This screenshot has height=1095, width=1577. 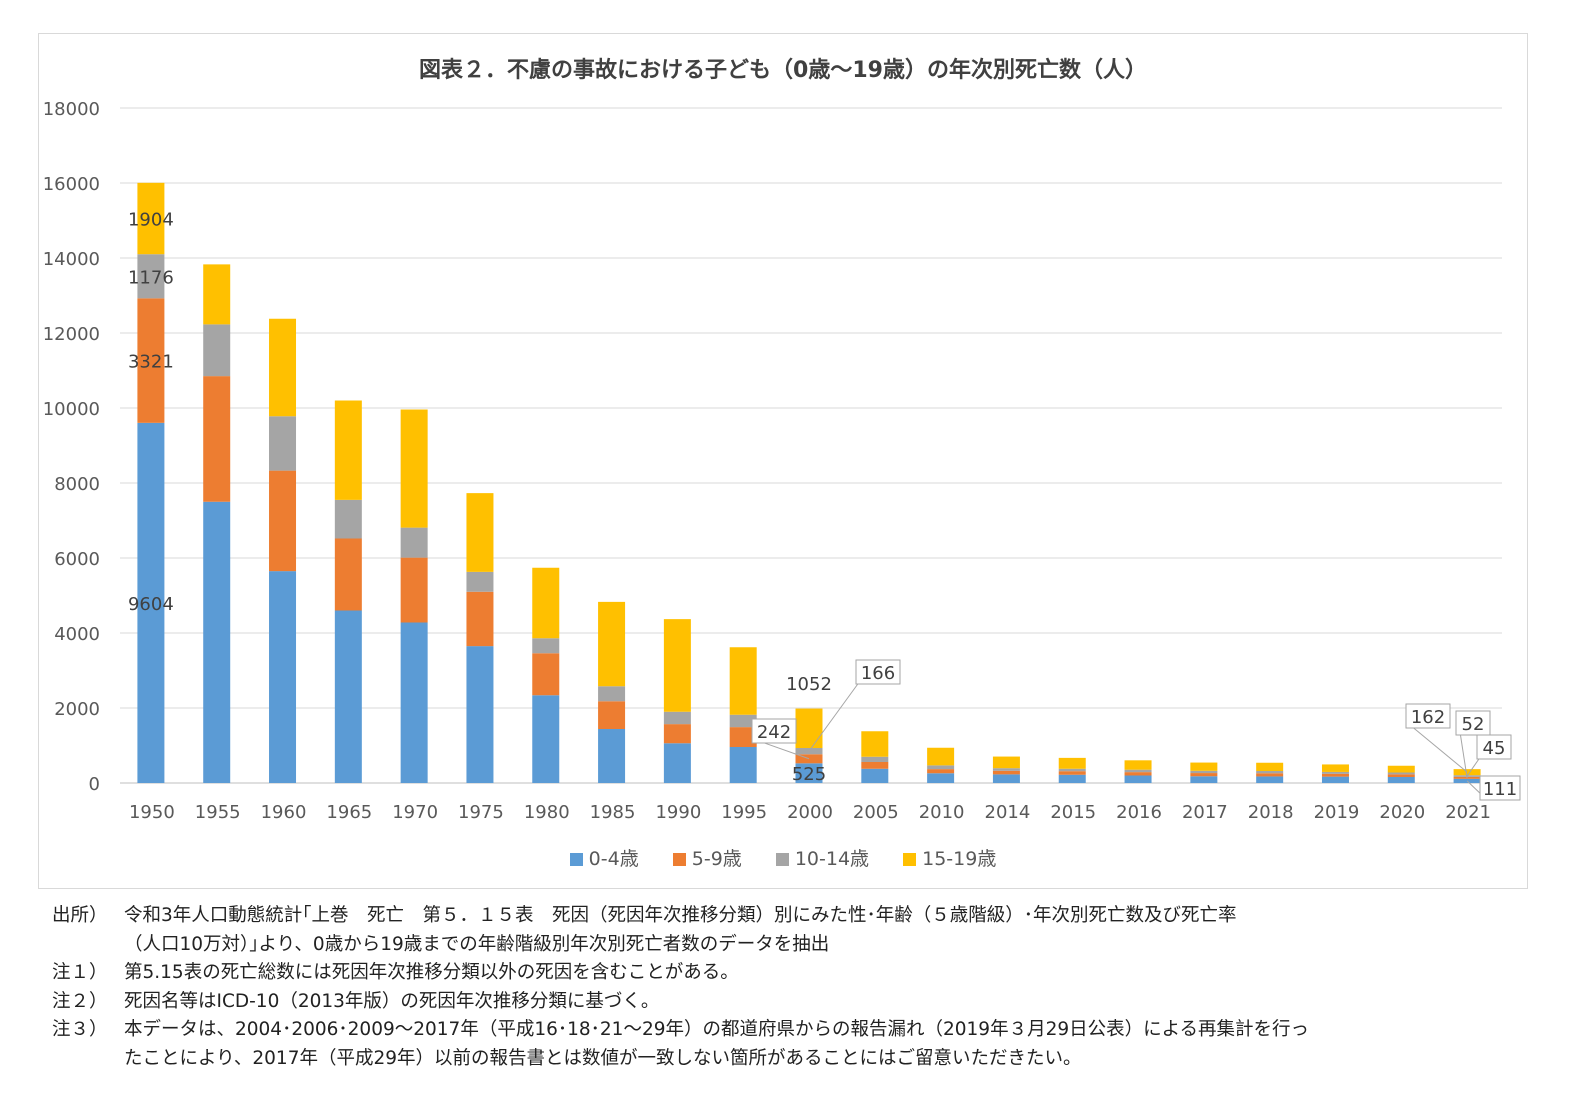 What do you see at coordinates (77, 559) in the screenshot?
I see `y-tick-label: 6000` at bounding box center [77, 559].